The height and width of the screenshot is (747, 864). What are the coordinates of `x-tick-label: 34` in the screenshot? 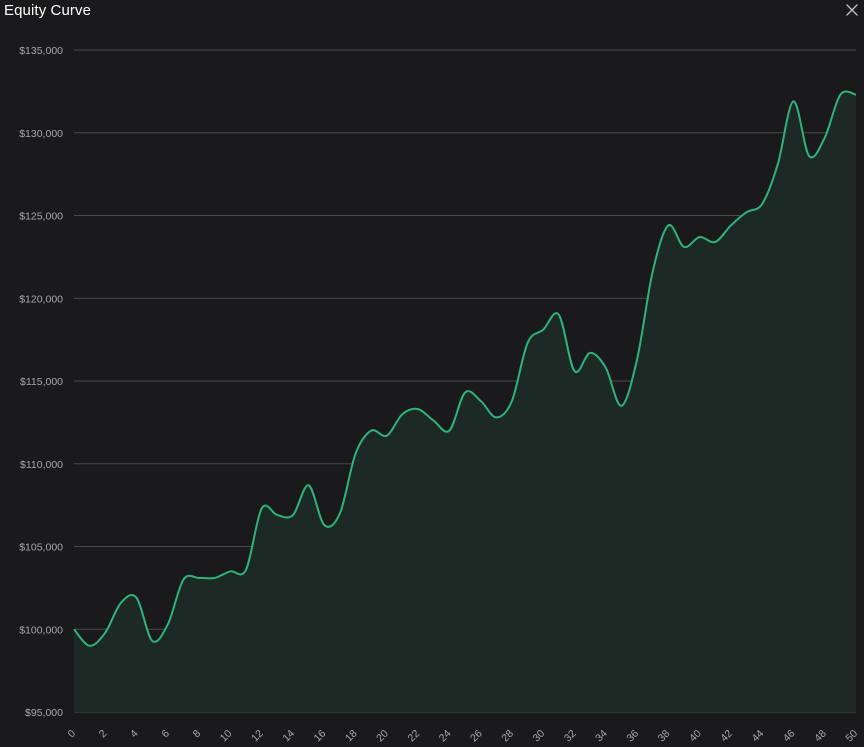 It's located at (601, 736).